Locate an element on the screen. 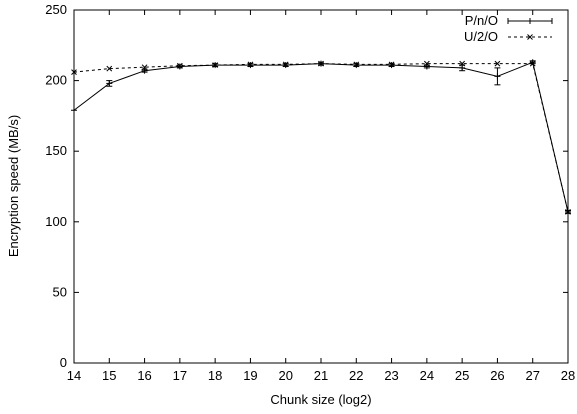 This screenshot has width=577, height=414. x-tick-label: 28 is located at coordinates (568, 375).